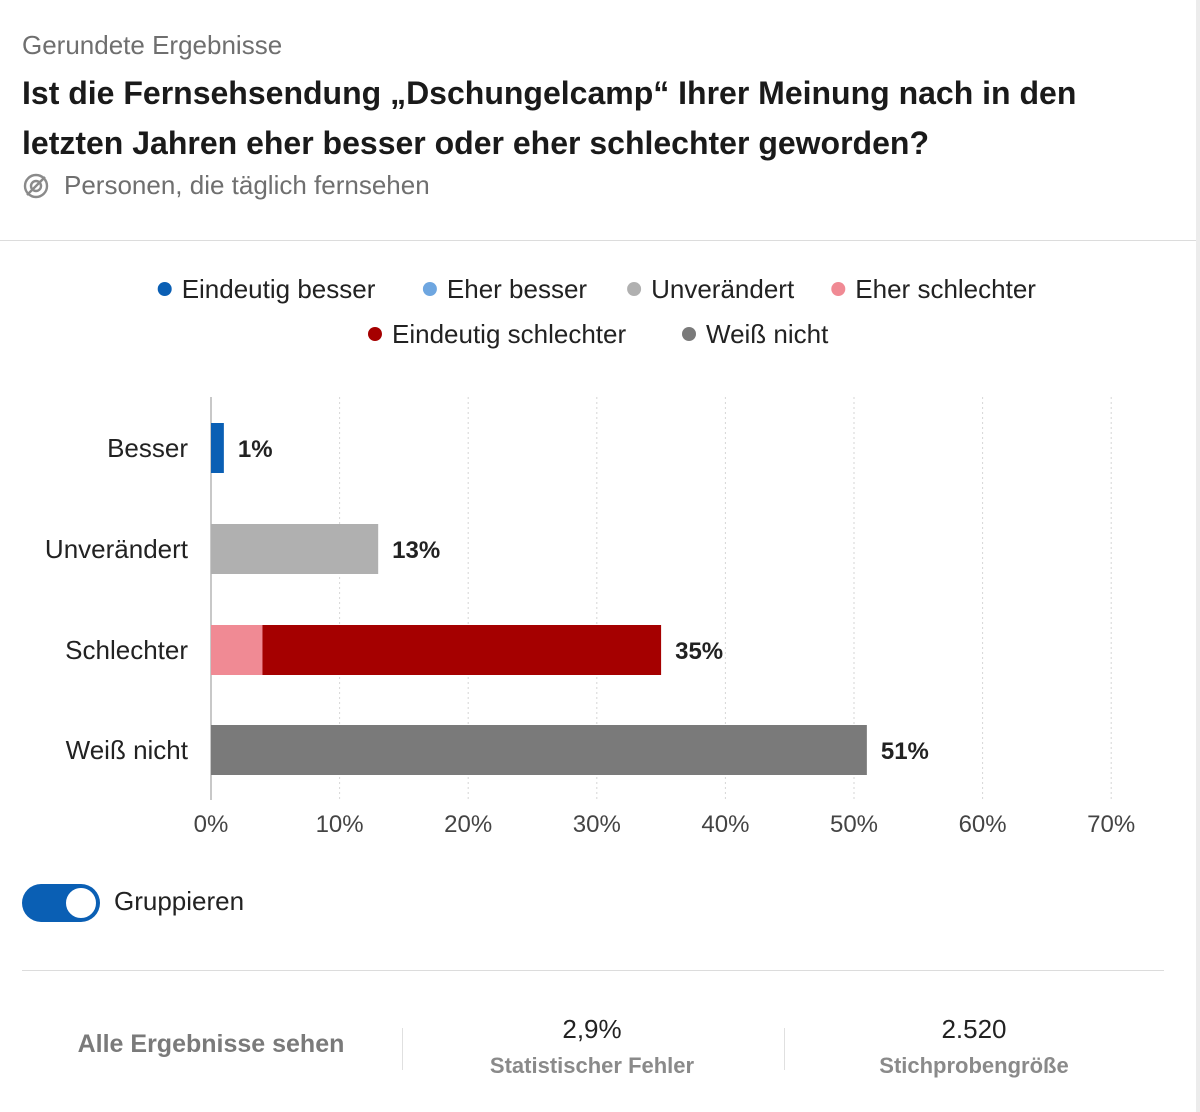 The width and height of the screenshot is (1200, 1112). What do you see at coordinates (126, 650) in the screenshot?
I see `category-label: Schlechter` at bounding box center [126, 650].